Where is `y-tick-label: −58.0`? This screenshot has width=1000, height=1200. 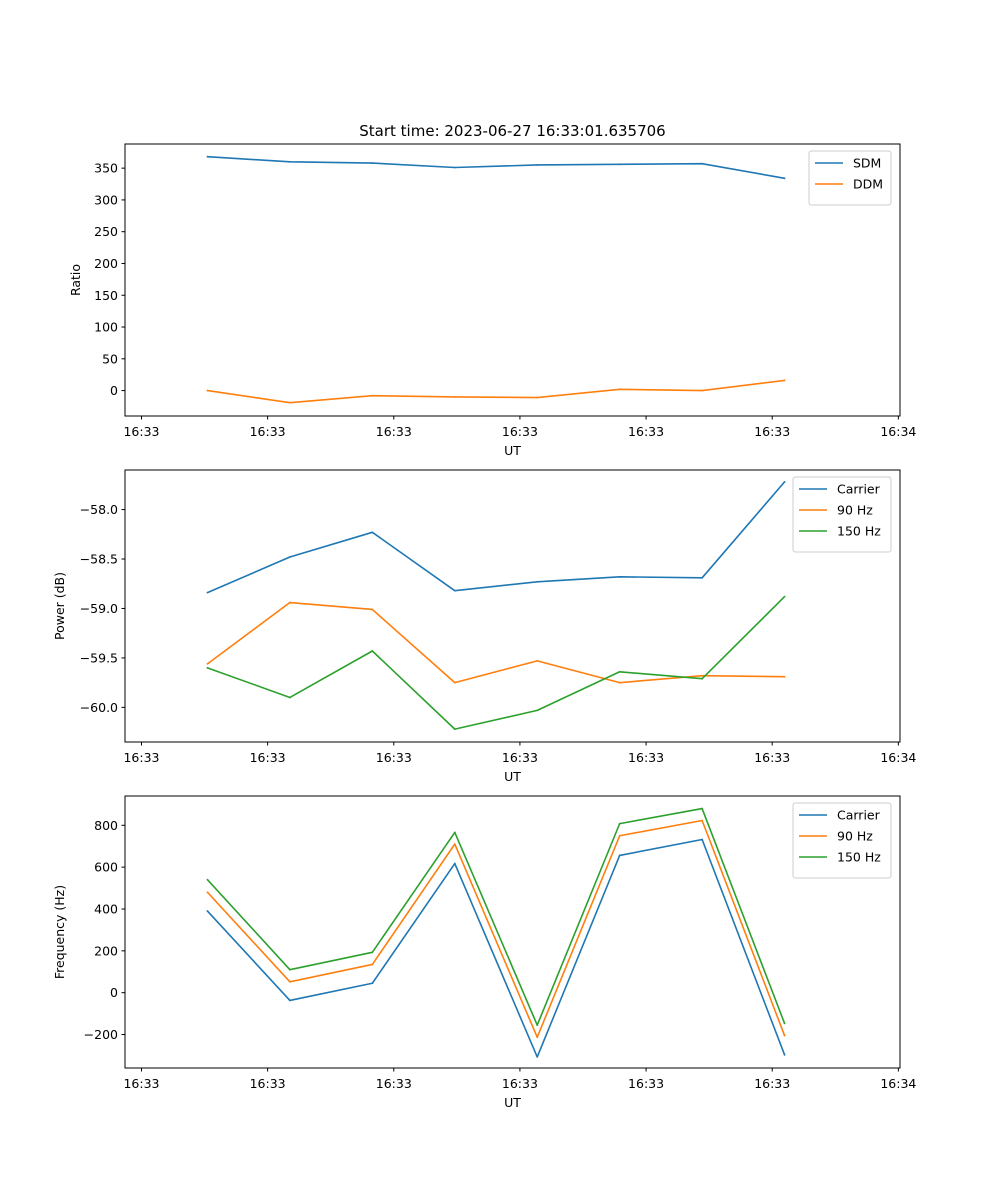
y-tick-label: −58.0 is located at coordinates (99, 509).